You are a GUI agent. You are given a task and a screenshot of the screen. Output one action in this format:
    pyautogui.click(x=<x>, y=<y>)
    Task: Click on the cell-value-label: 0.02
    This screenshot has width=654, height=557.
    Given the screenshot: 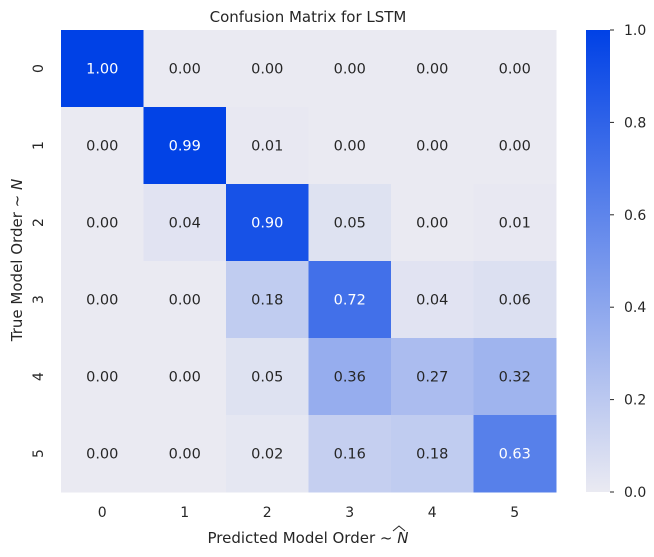 What is the action you would take?
    pyautogui.click(x=267, y=455)
    